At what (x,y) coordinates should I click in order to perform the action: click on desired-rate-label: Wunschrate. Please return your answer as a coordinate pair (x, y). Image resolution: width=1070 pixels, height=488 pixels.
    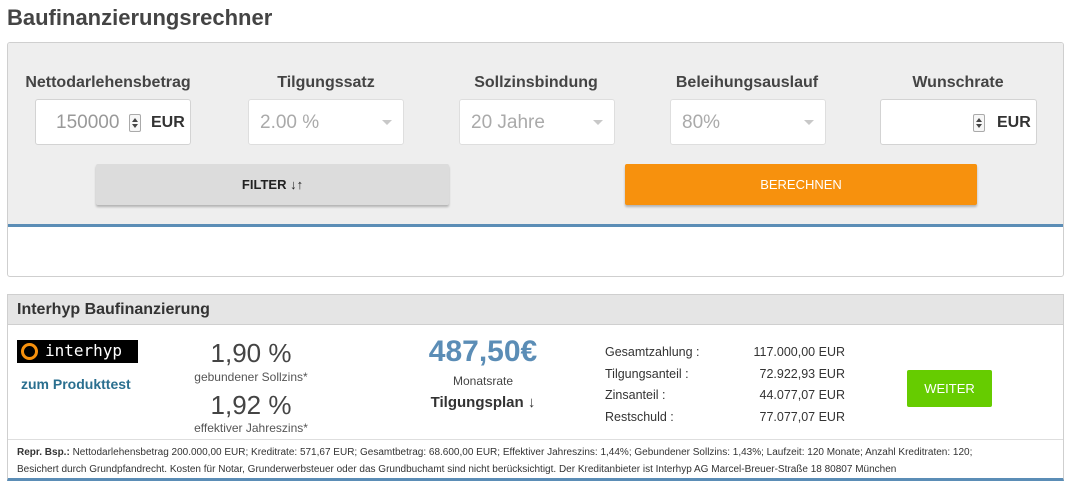
    Looking at the image, I should click on (958, 82).